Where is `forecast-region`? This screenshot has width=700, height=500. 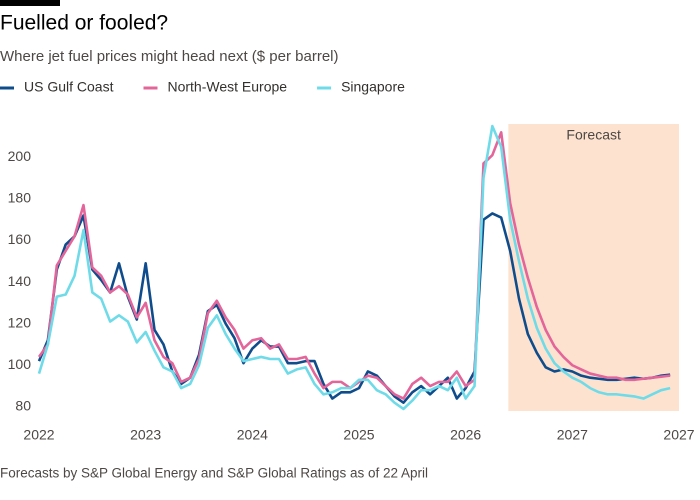
forecast-region is located at coordinates (593, 267).